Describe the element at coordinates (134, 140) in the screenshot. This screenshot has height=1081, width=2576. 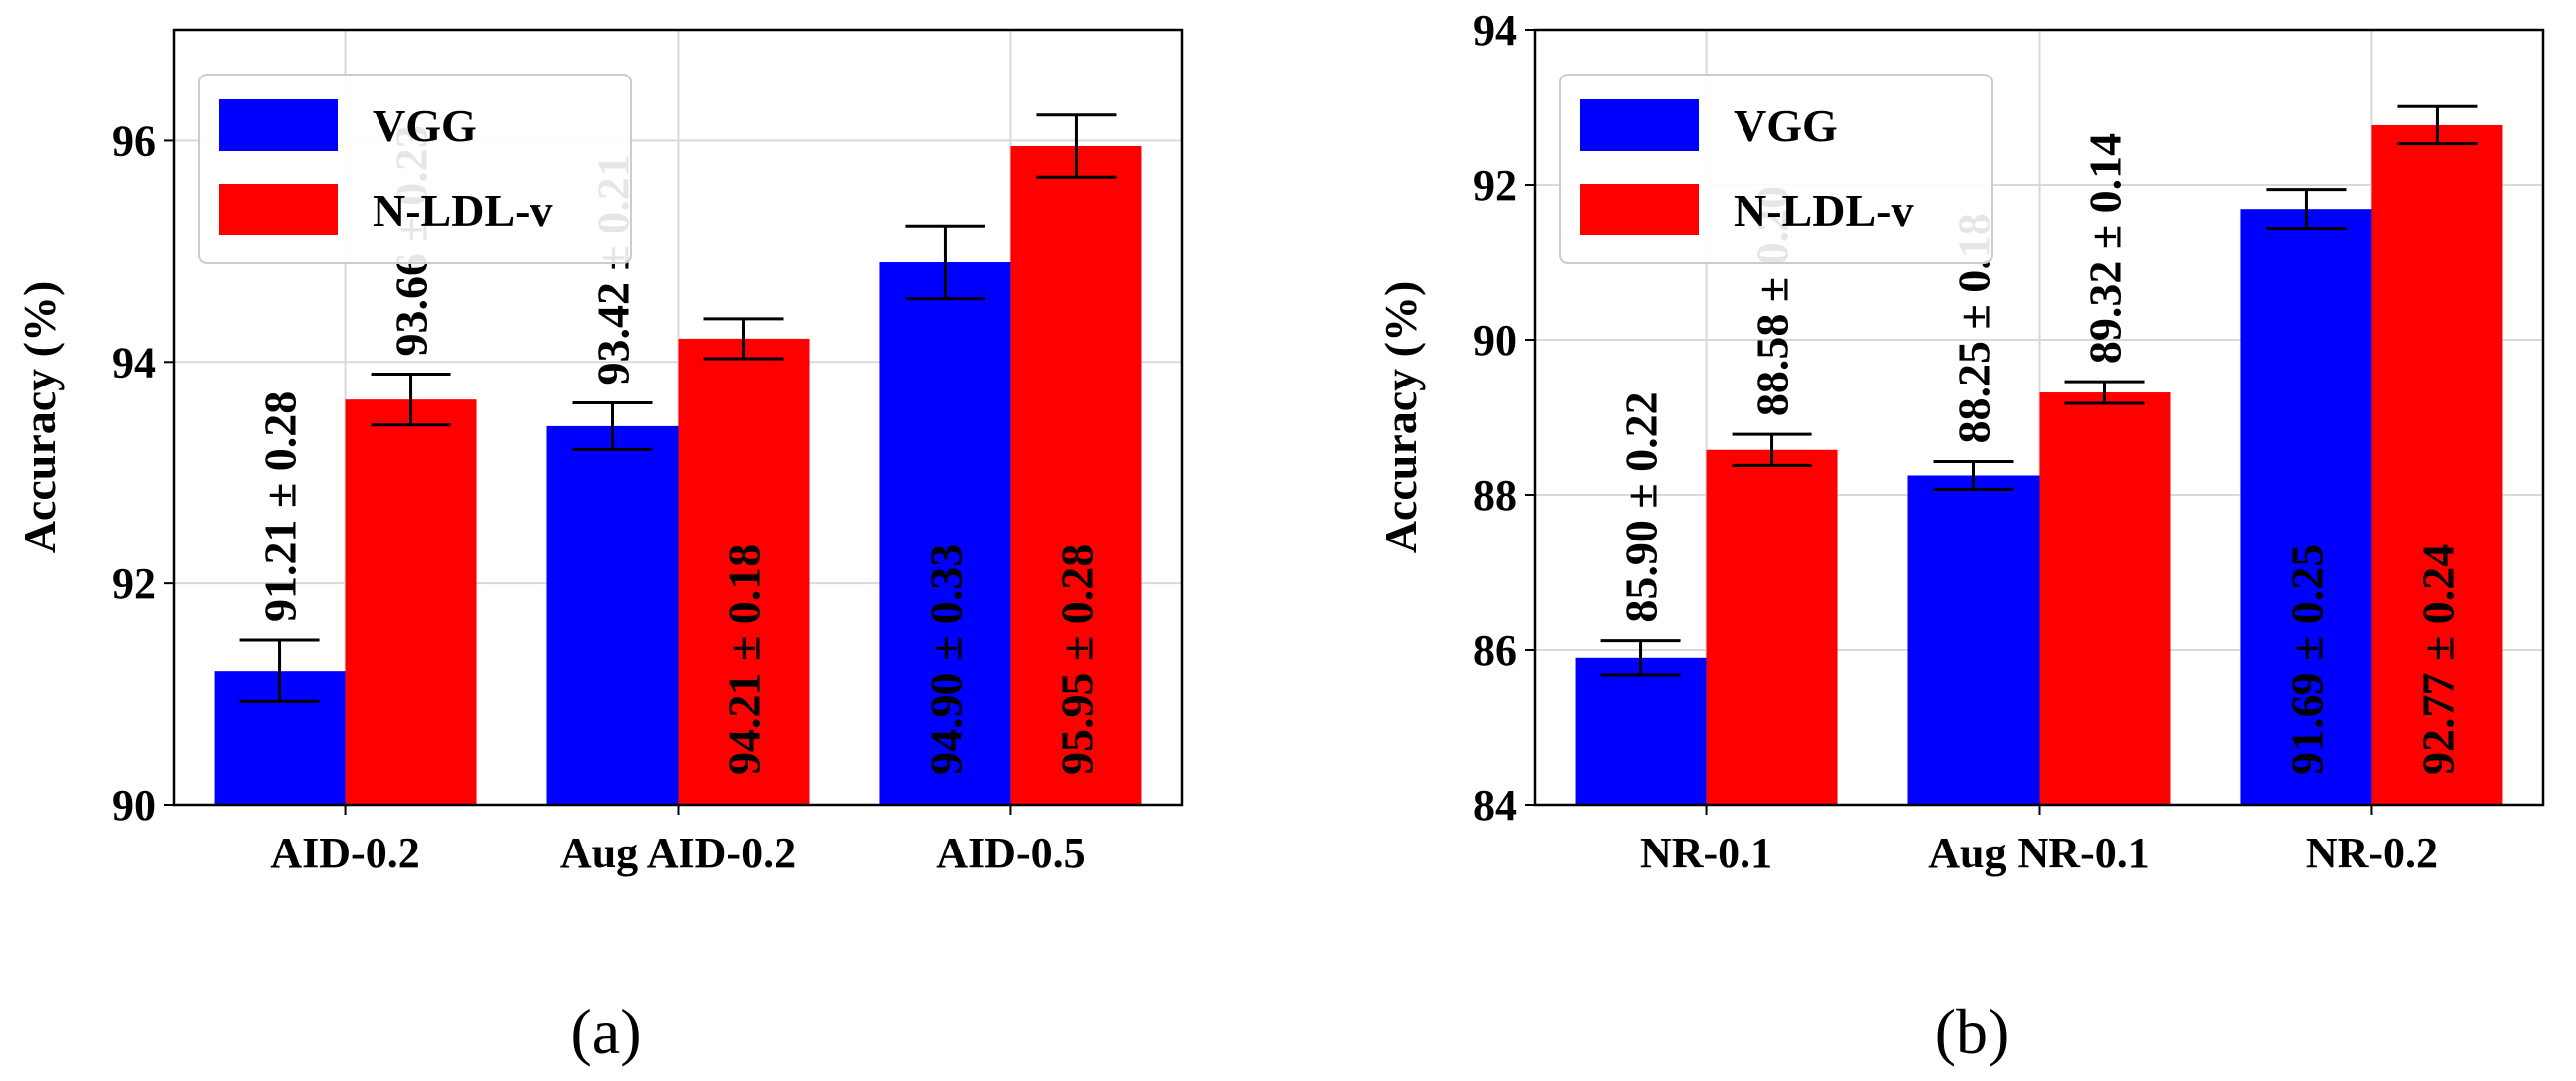
I see `y-tick-label: 96` at that location.